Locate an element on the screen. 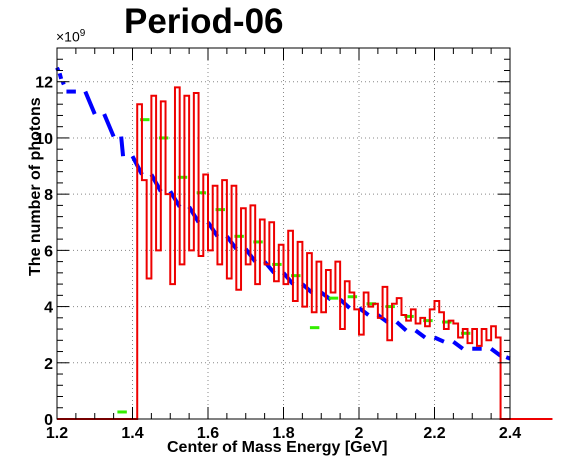  y-tick-label: 8 is located at coordinates (48, 195).